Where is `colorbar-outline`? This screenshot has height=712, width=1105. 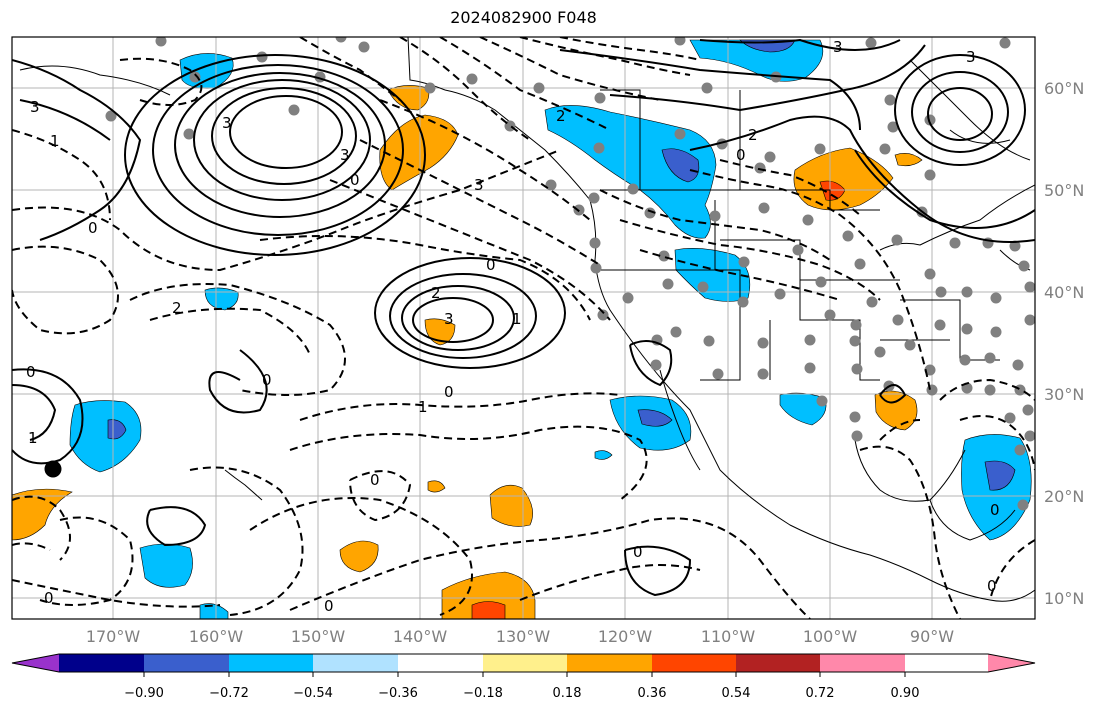
colorbar-outline is located at coordinates (523, 663).